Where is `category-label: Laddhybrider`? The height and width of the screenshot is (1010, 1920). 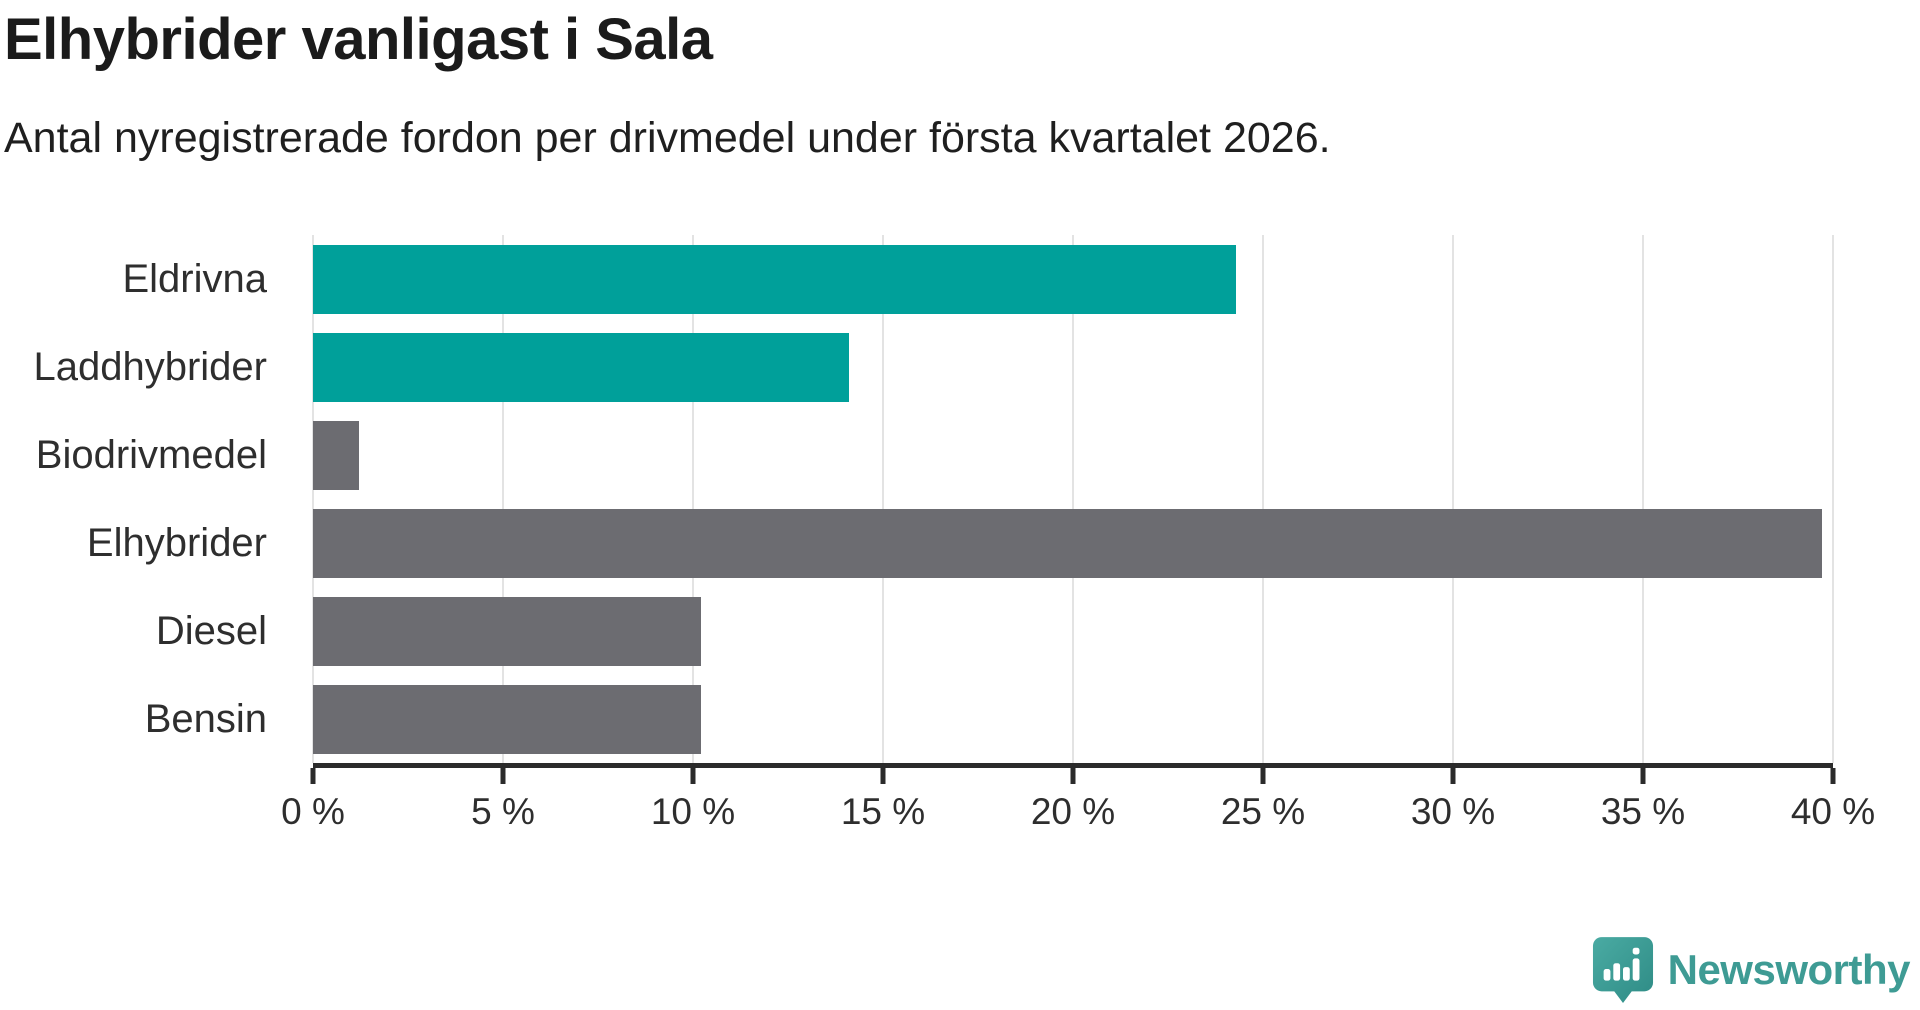 category-label: Laddhybrider is located at coordinates (150, 366).